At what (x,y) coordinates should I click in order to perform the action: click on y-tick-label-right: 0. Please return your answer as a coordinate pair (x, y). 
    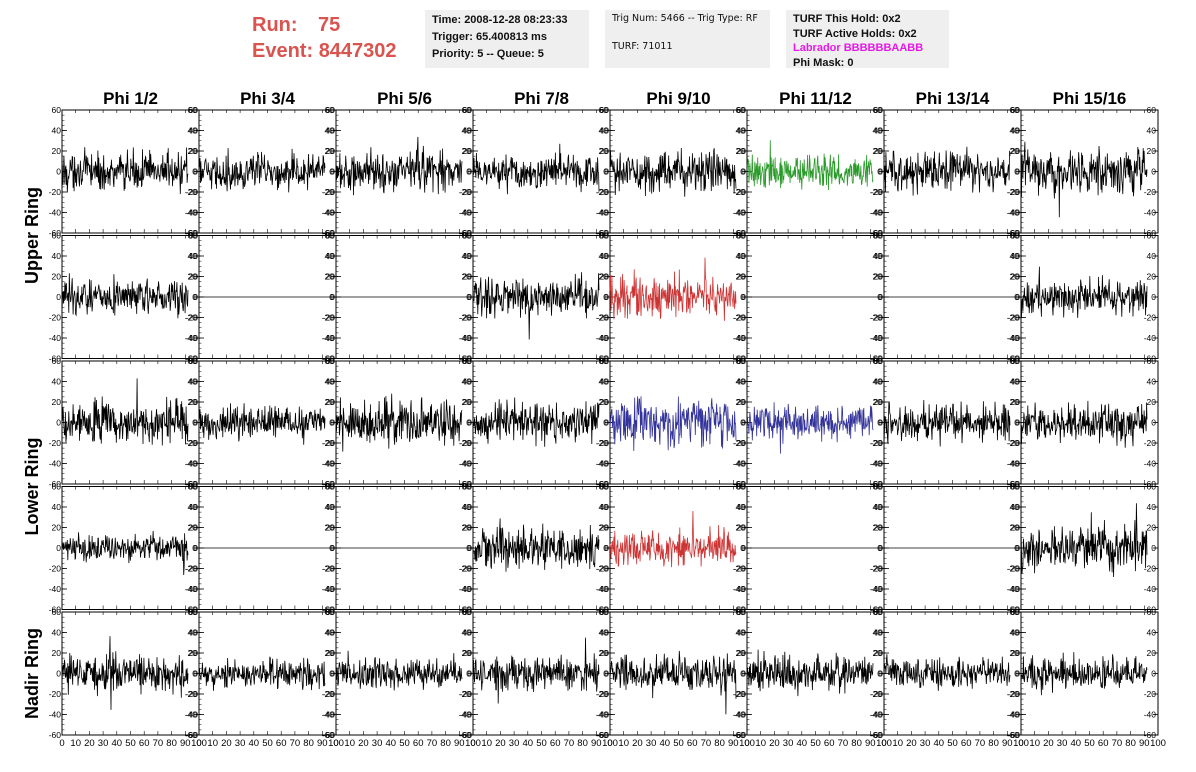
    Looking at the image, I should click on (468, 423).